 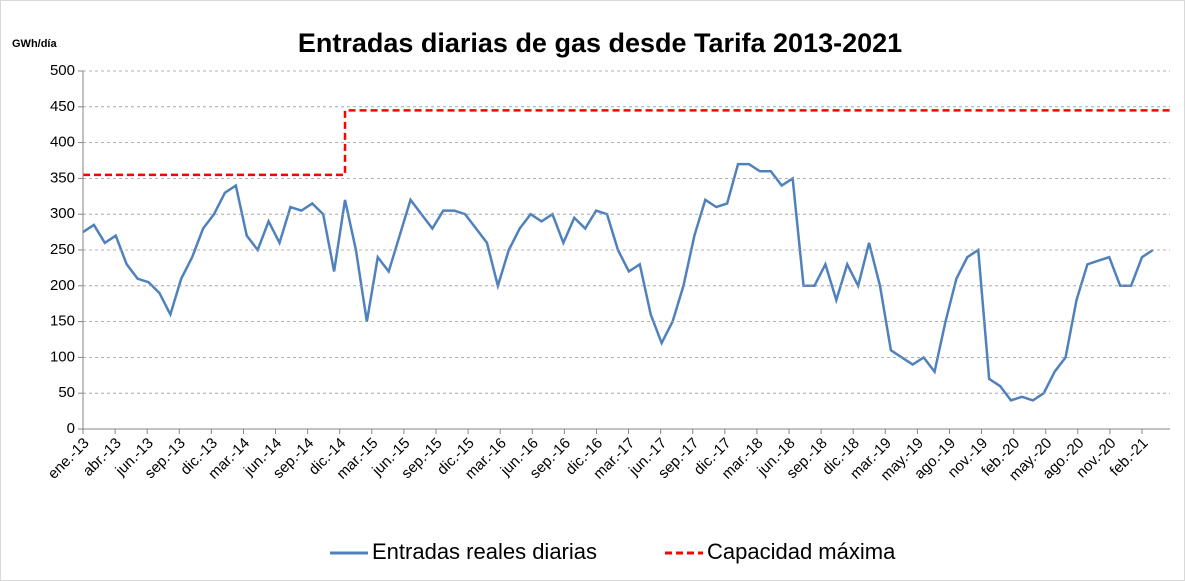 What do you see at coordinates (62, 106) in the screenshot?
I see `y-tick-label: 450` at bounding box center [62, 106].